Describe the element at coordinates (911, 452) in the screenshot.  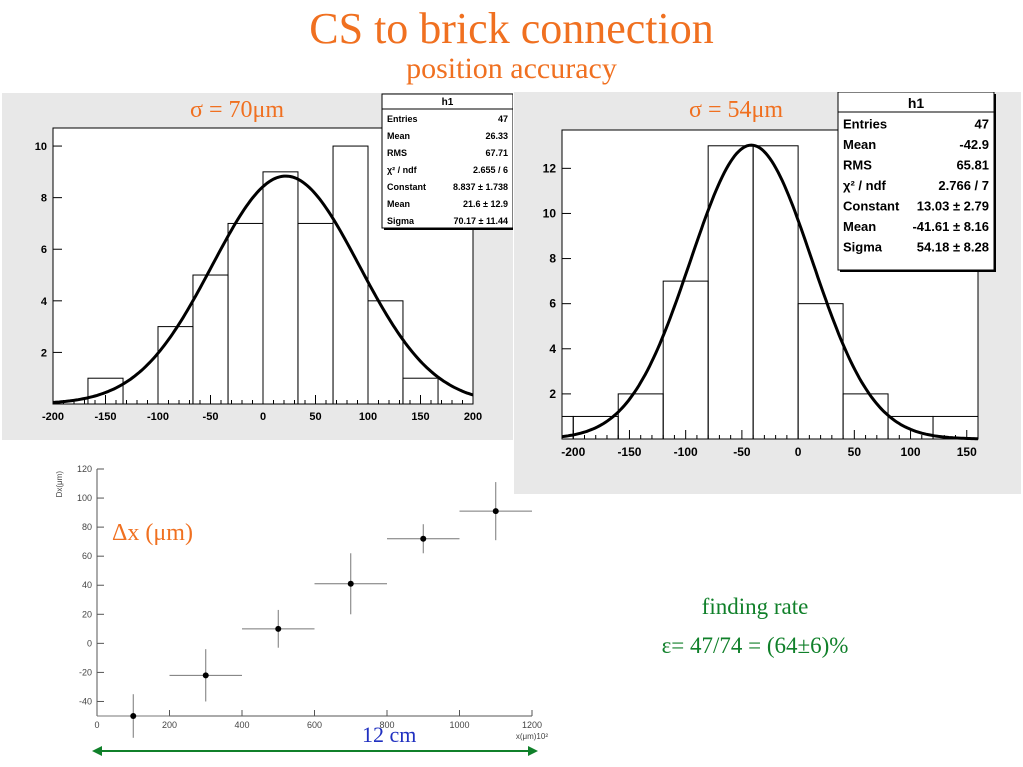
I see `right-xtick-label: 100` at that location.